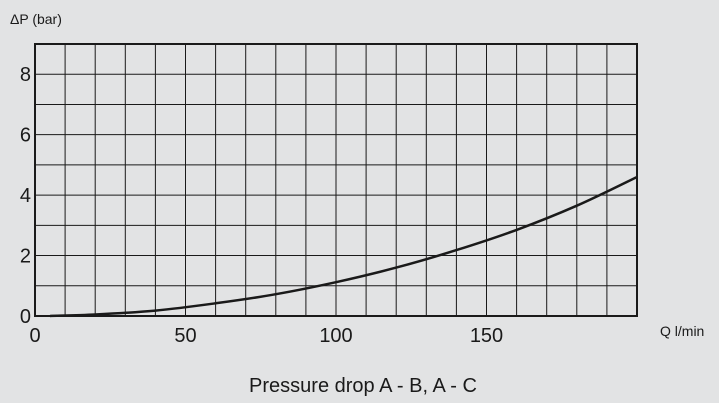 This screenshot has width=719, height=403. I want to click on y-tick-labels: 0 2 4 6 8, so click(25, 196).